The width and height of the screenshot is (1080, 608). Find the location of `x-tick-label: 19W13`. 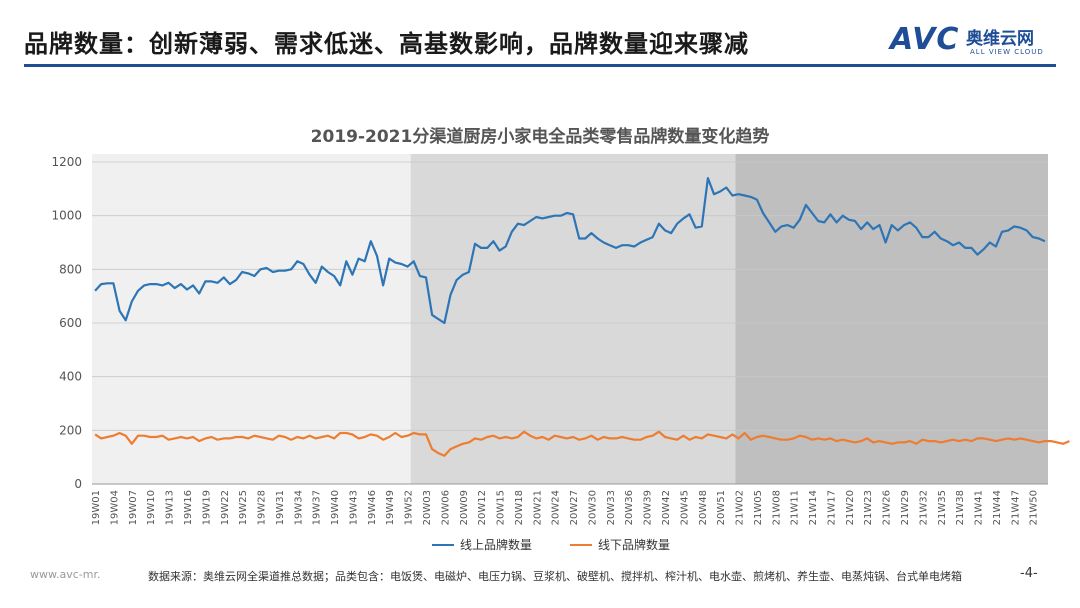

x-tick-label: 19W13 is located at coordinates (170, 507).